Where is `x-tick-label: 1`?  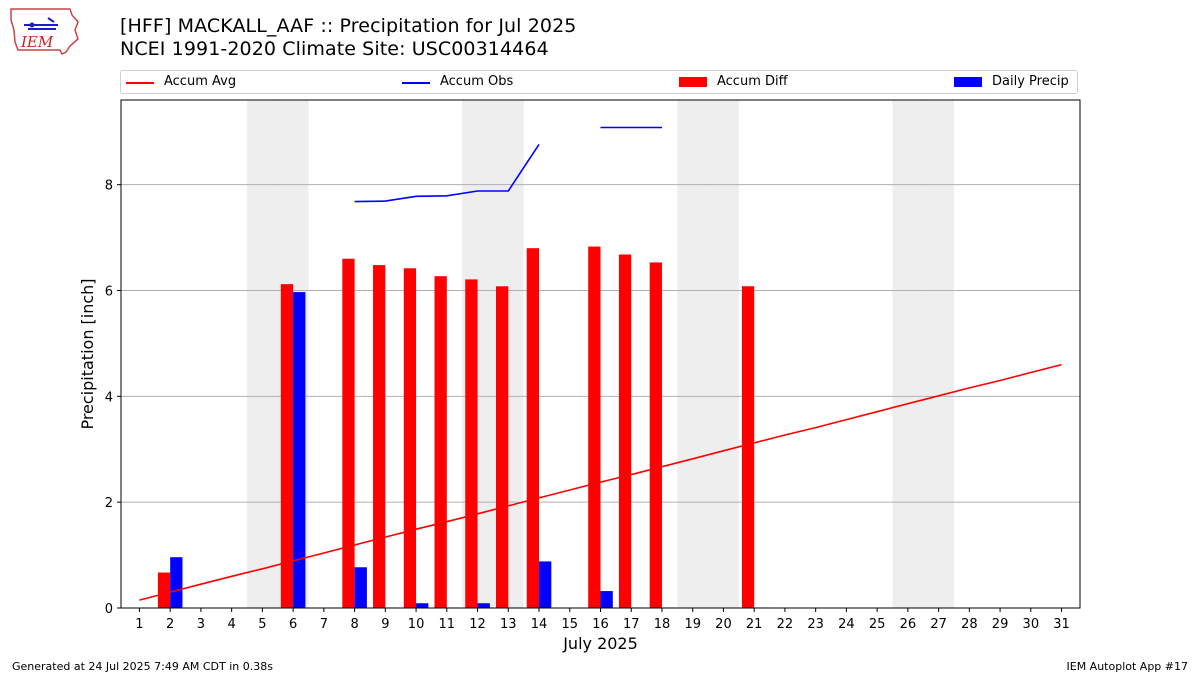 x-tick-label: 1 is located at coordinates (139, 624).